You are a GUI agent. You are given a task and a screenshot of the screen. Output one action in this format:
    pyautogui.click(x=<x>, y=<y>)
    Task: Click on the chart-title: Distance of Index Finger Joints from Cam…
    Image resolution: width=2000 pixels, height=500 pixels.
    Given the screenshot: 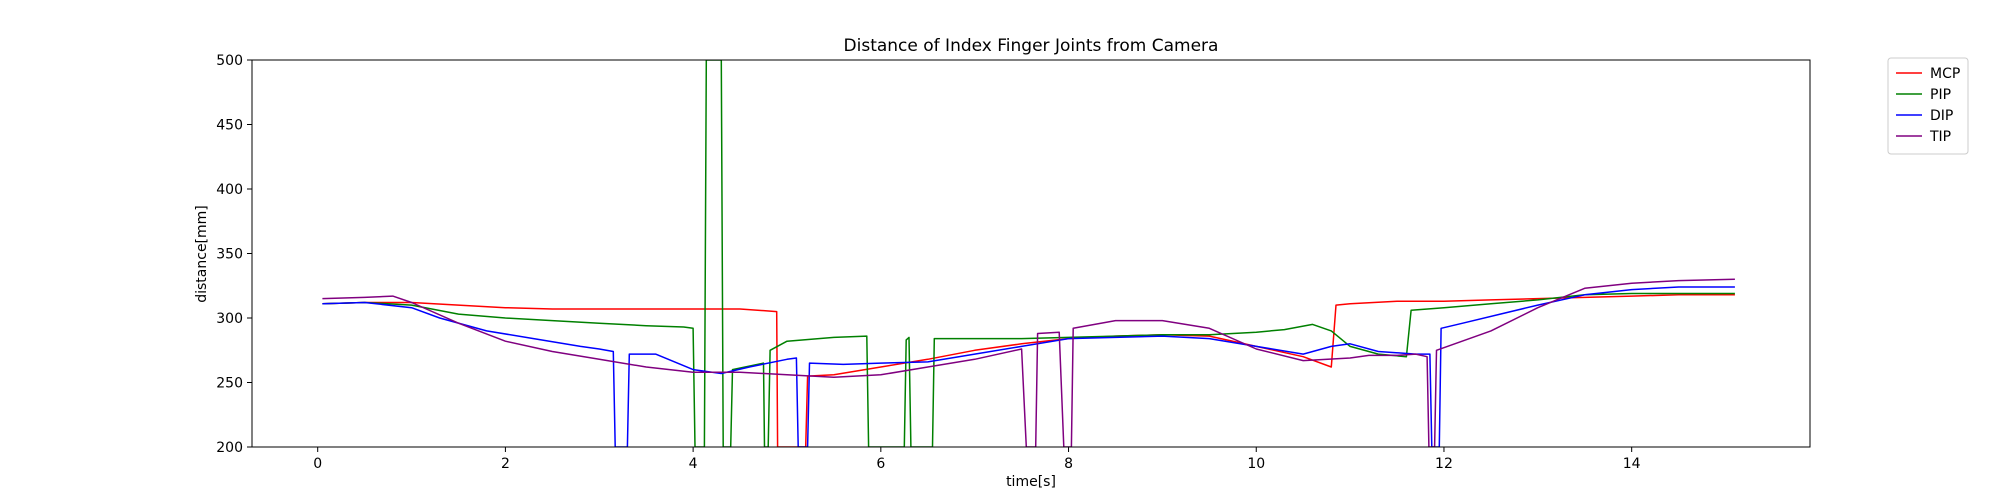 What is the action you would take?
    pyautogui.click(x=1031, y=46)
    